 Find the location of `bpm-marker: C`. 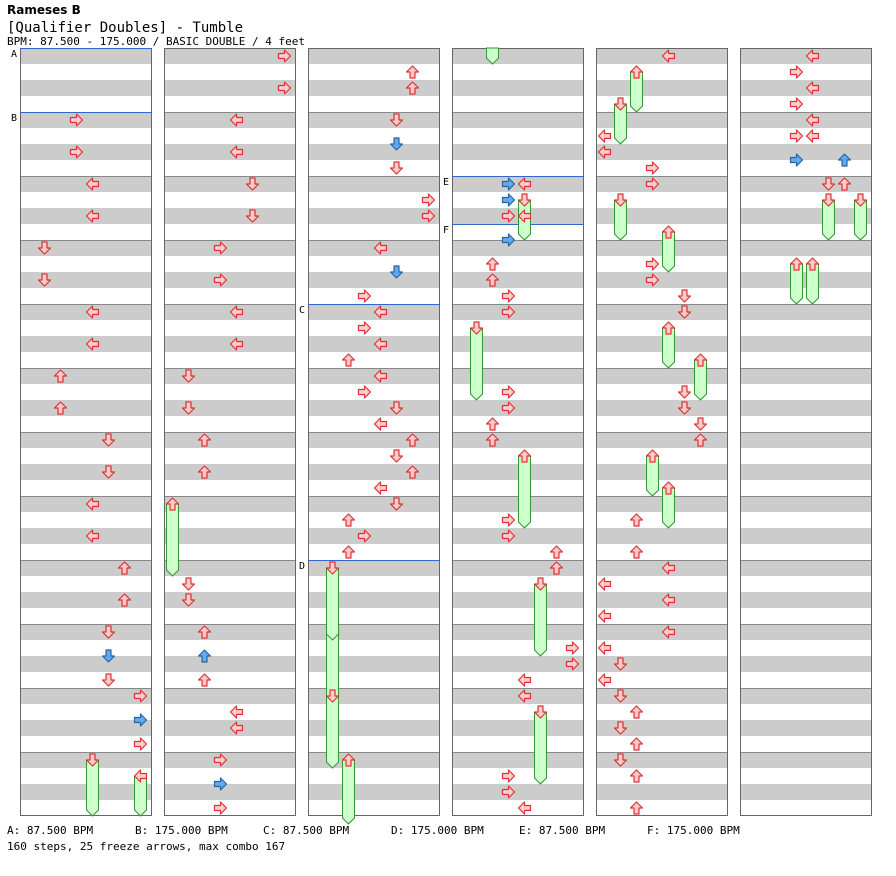

bpm-marker: C is located at coordinates (302, 310).